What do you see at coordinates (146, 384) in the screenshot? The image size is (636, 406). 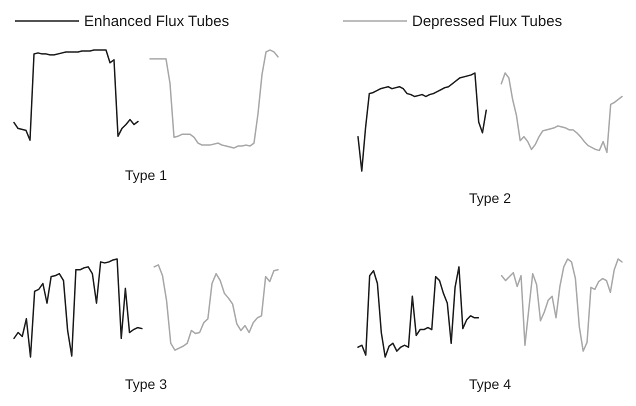 I see `text: Type 3` at bounding box center [146, 384].